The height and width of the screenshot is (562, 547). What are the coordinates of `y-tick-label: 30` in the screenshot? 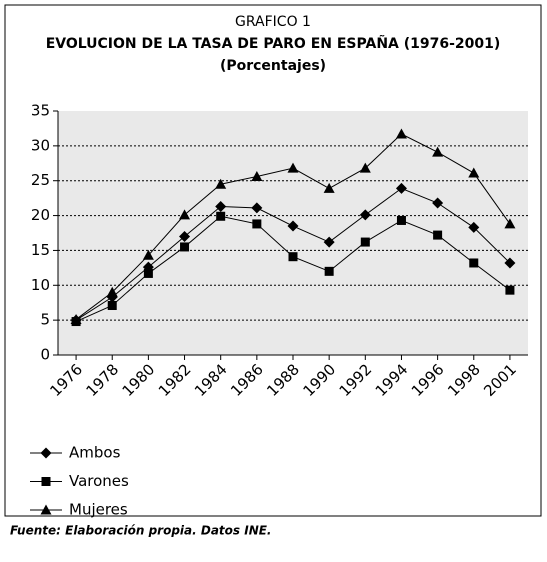 It's located at (40, 145).